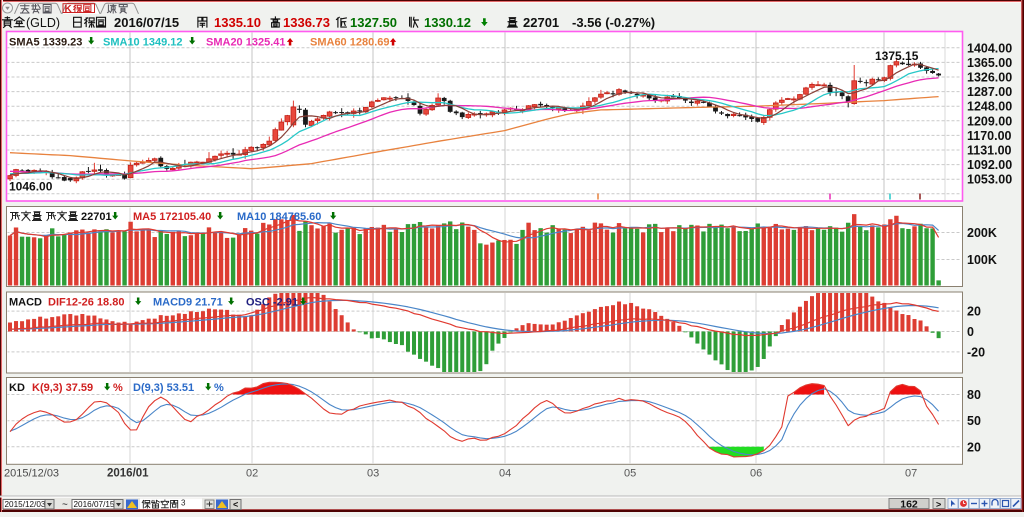 The image size is (1024, 517). I want to click on svg-text: SMA5 1339.23, so click(45, 42).